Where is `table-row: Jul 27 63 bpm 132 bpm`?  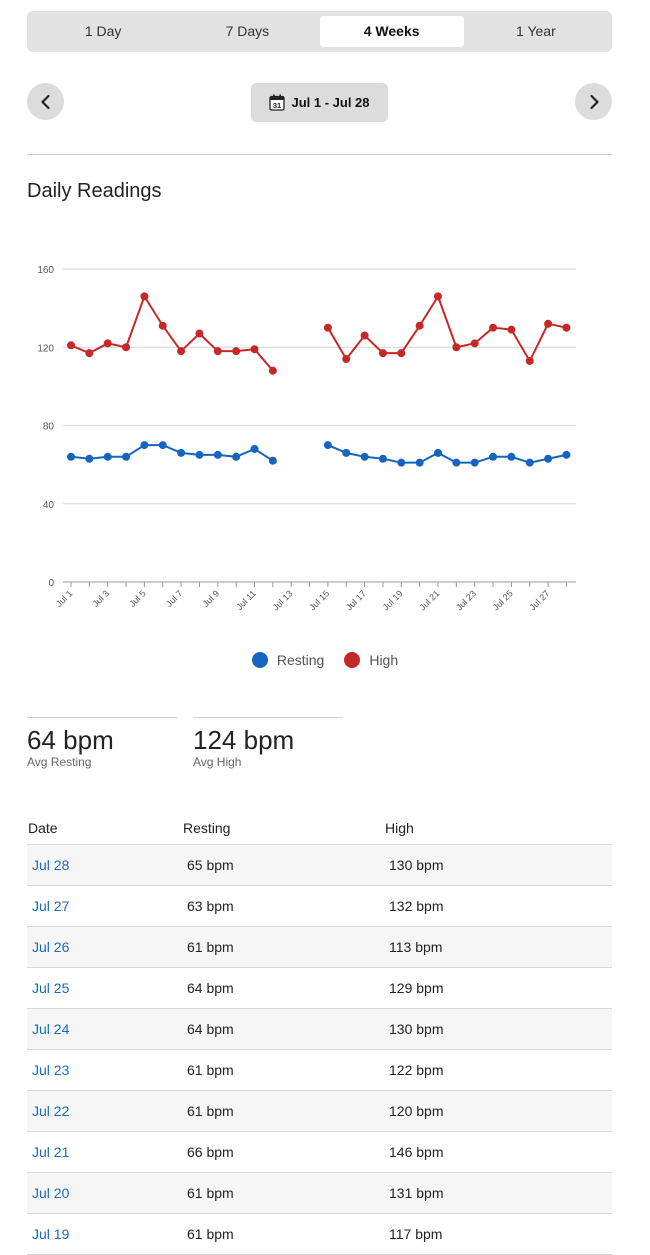 table-row: Jul 27 63 bpm 132 bpm is located at coordinates (319, 906).